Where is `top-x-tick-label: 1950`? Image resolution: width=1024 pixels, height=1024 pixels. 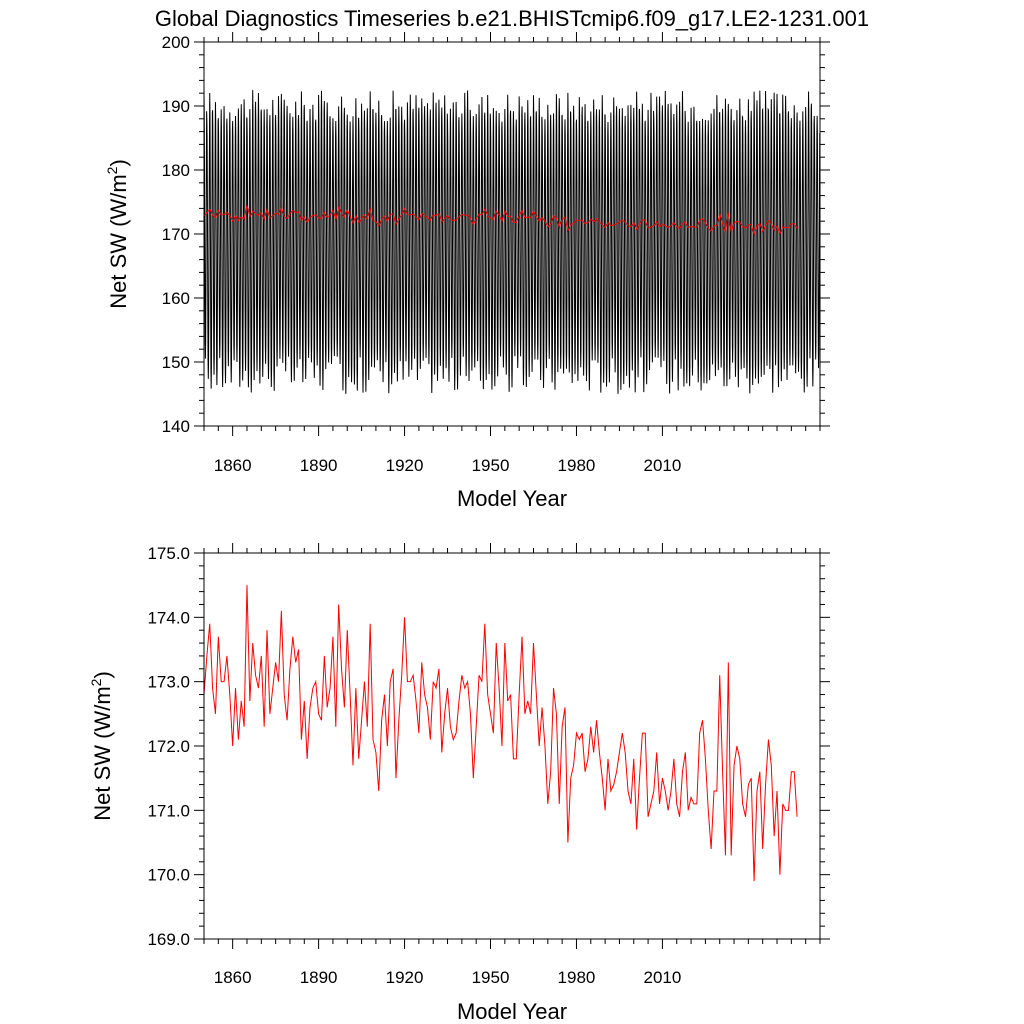 top-x-tick-label: 1950 is located at coordinates (491, 465).